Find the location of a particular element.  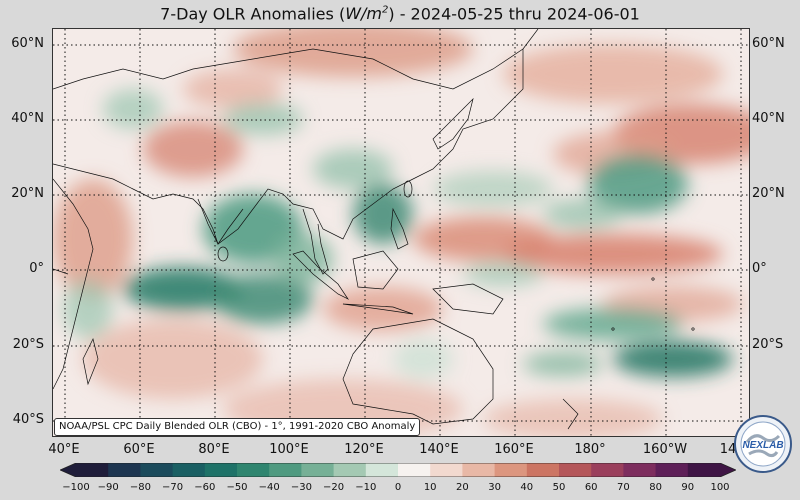

lat-label-left: 0° is located at coordinates (36, 268).